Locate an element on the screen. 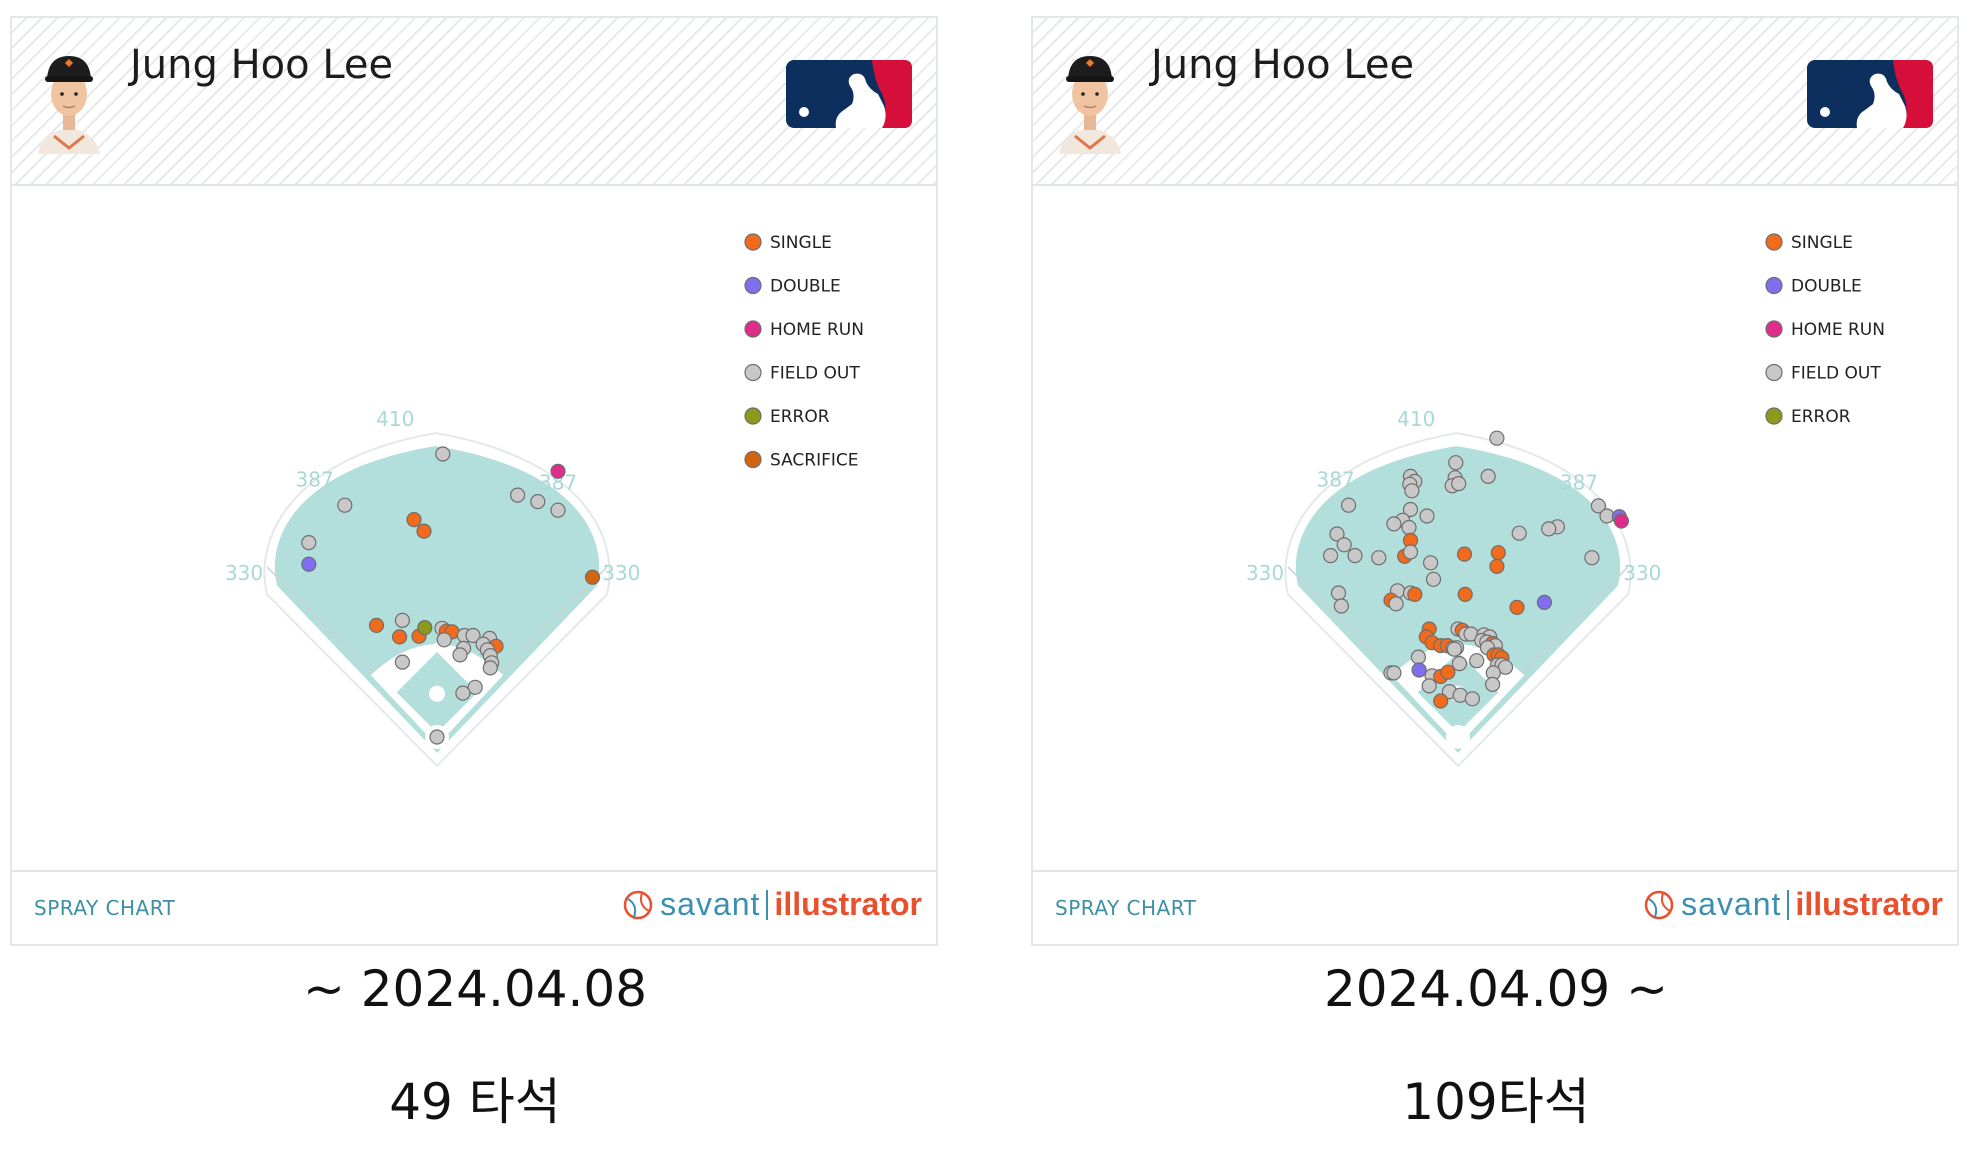 The width and height of the screenshot is (1970, 1170). legend-label: SACRIFICE is located at coordinates (814, 461).